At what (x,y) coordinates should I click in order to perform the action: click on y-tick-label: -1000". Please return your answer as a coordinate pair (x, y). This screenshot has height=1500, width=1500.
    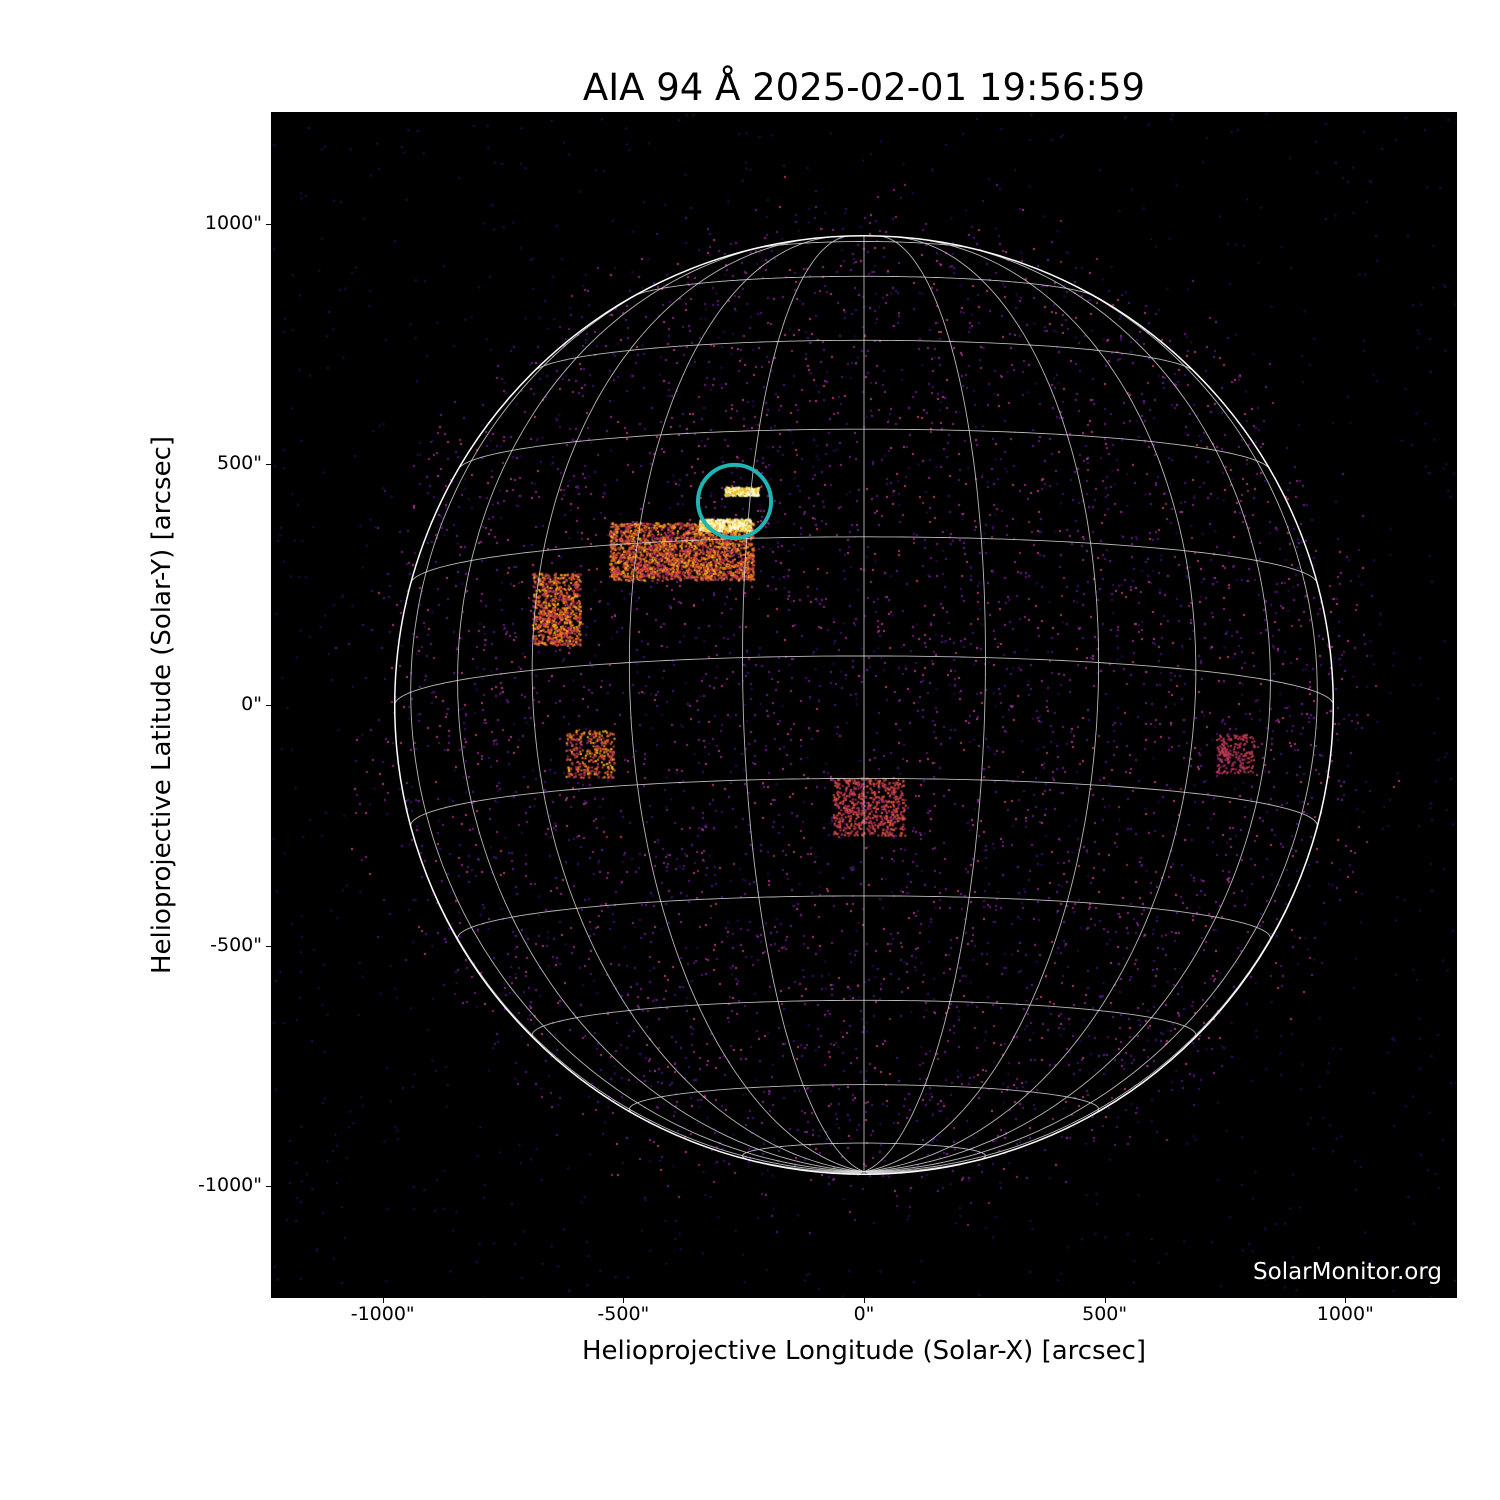
    Looking at the image, I should click on (230, 1185).